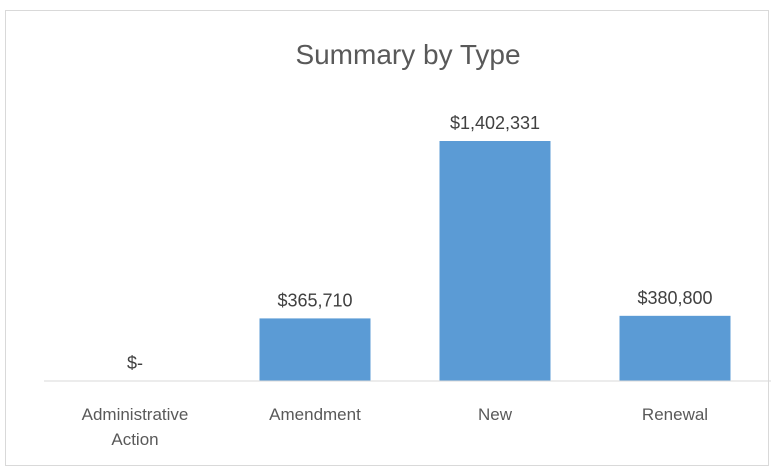 The width and height of the screenshot is (772, 469). Describe the element at coordinates (495, 123) in the screenshot. I see `data-label-new: $1,402,331` at that location.